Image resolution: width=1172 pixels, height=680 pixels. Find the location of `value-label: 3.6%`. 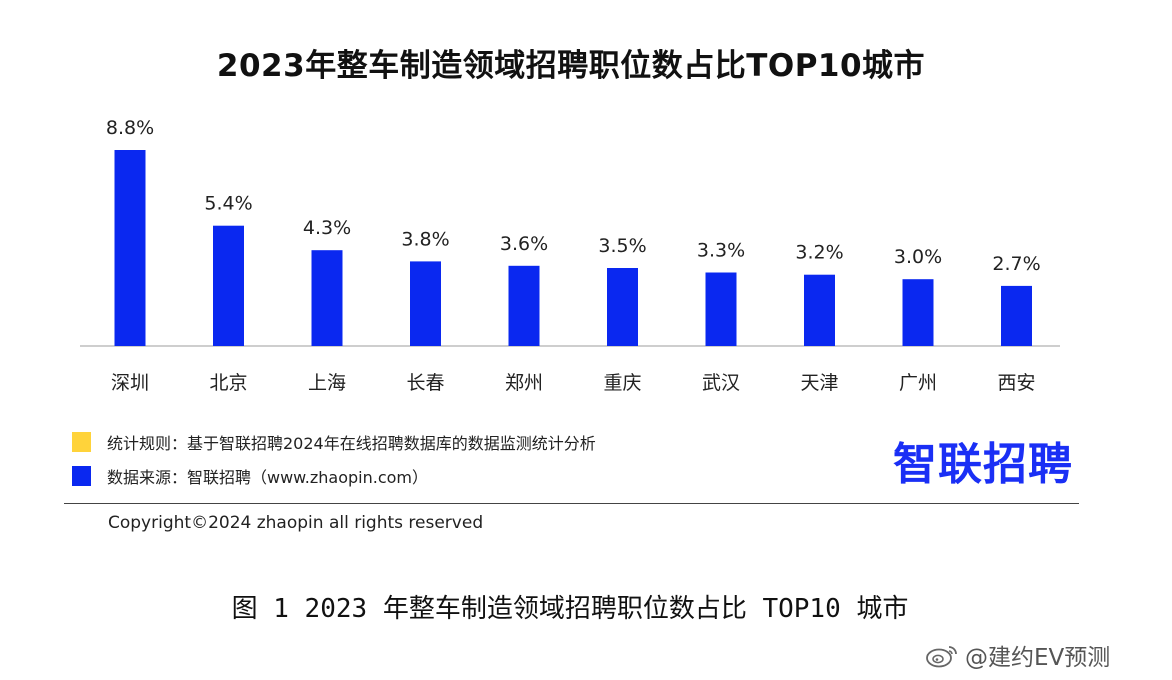

value-label: 3.6% is located at coordinates (524, 244).